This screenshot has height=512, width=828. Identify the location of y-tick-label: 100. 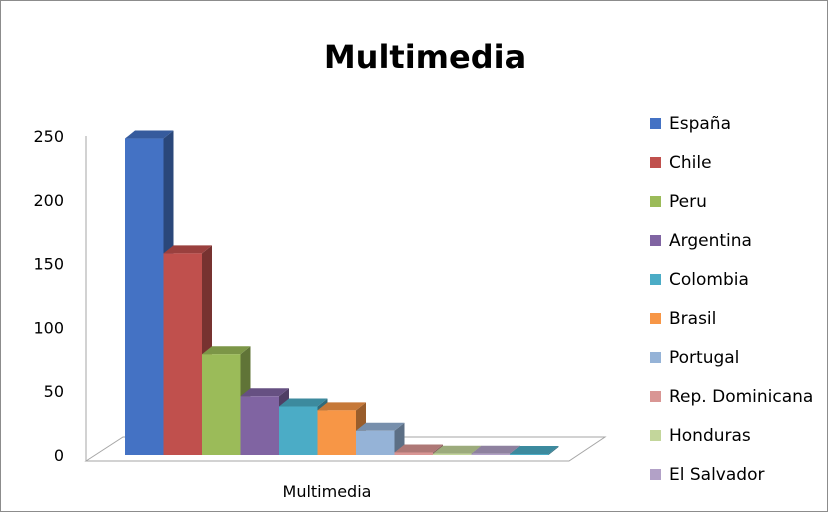
(48, 327).